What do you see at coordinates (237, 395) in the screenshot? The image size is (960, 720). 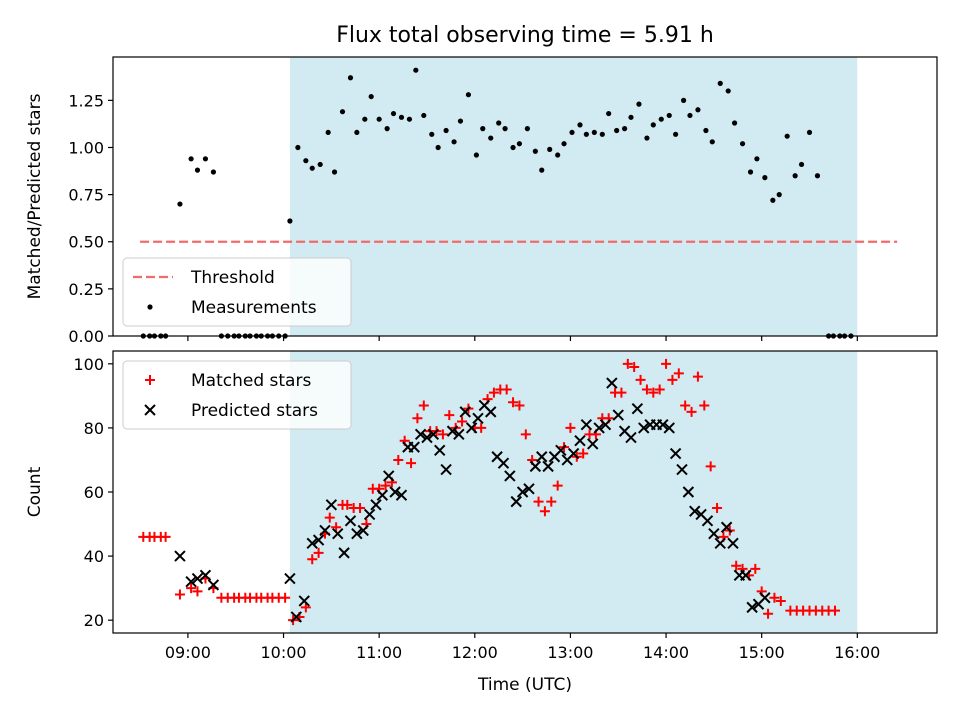 I see `legend: Matched stars Predicted stars` at bounding box center [237, 395].